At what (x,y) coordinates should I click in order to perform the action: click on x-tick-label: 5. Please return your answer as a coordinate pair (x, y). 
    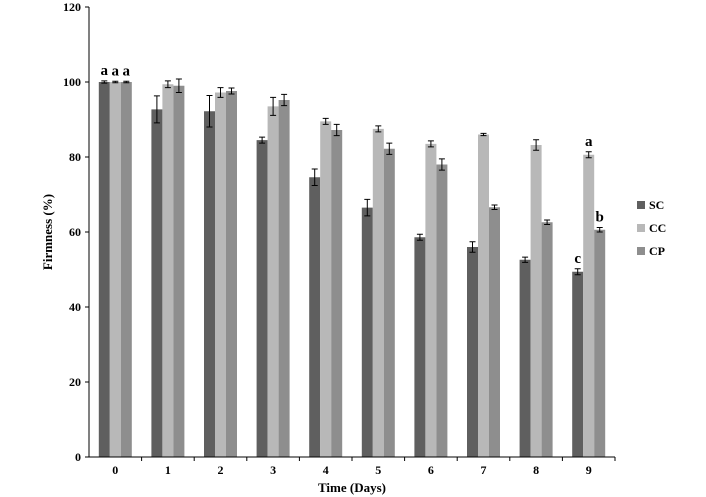
    Looking at the image, I should click on (378, 470).